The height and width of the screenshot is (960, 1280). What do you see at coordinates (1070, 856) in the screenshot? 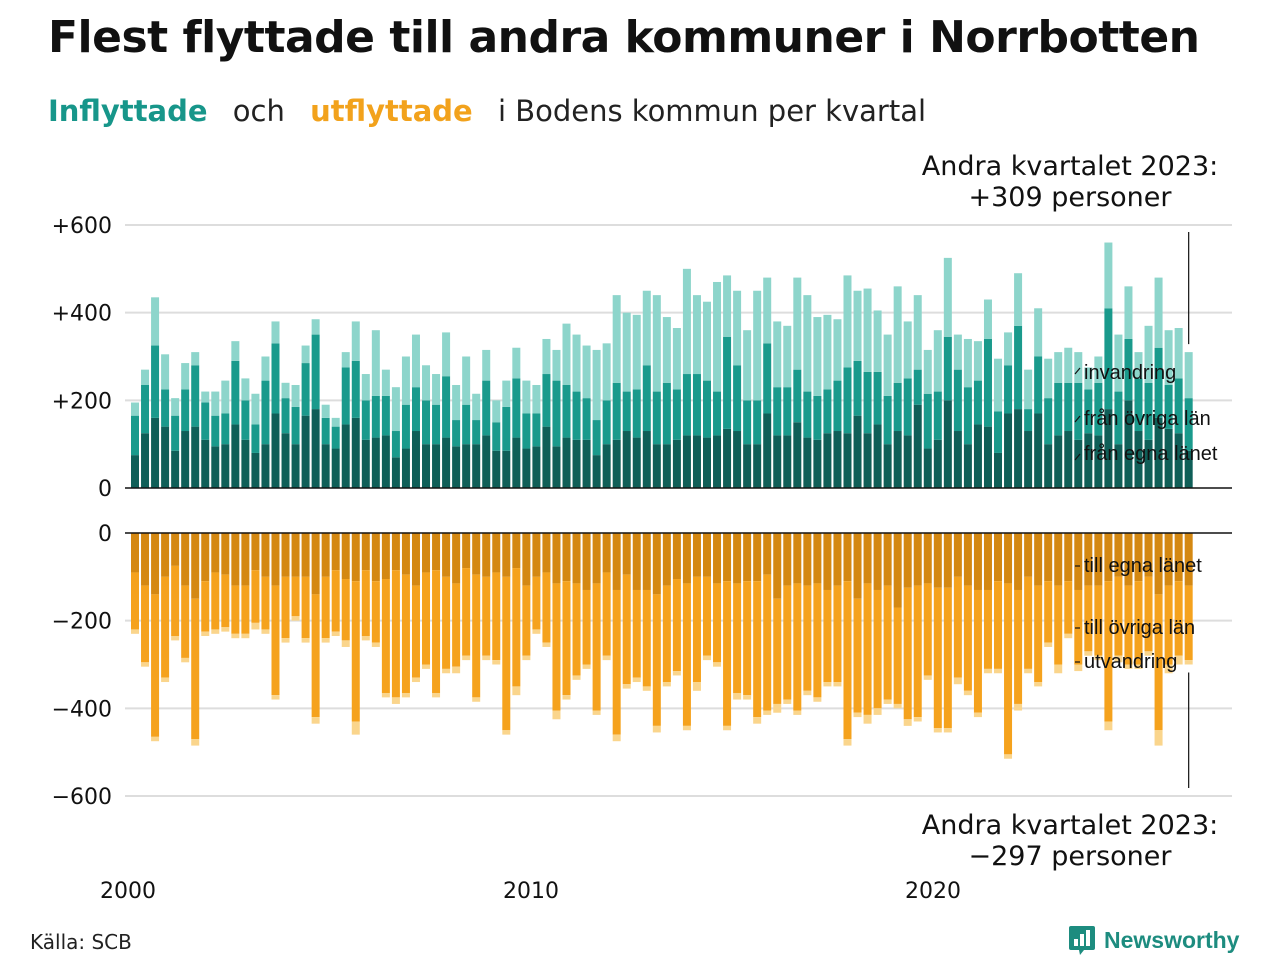
I see `annotation-bottom-line2: −297 personer` at bounding box center [1070, 856].